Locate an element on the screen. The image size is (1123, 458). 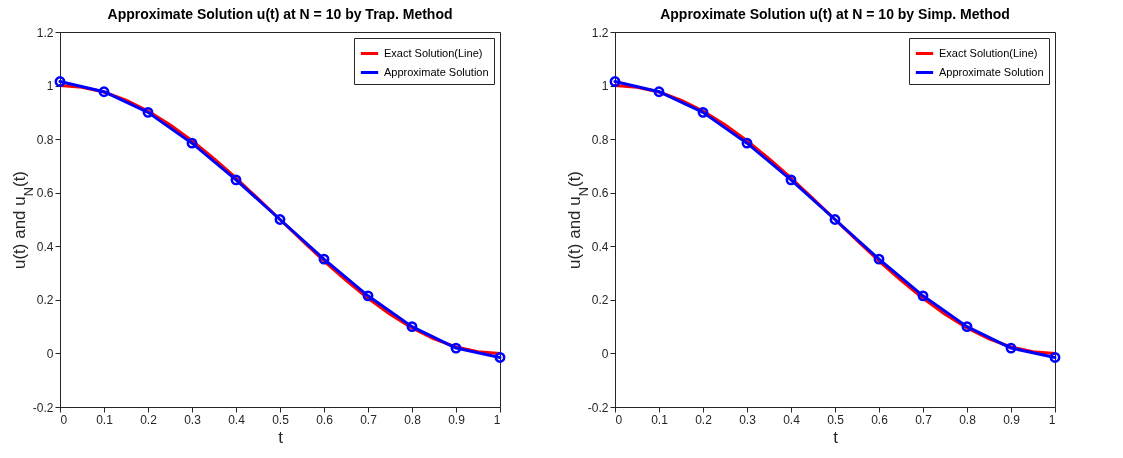
chart-title: Approximate Solution u(t) at N = 10 by Simp. Method is located at coordinates (835, 14).